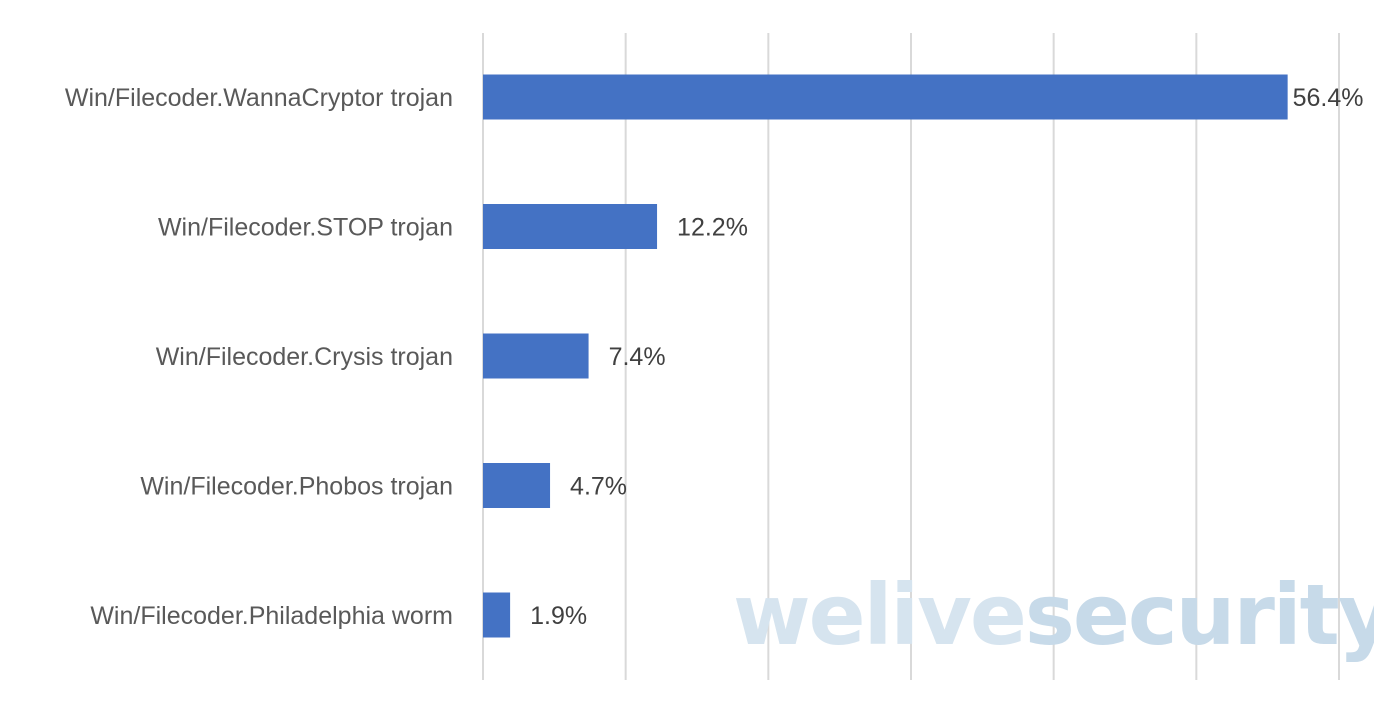 The height and width of the screenshot is (712, 1374). Describe the element at coordinates (712, 228) in the screenshot. I see `data-label: 12.2%` at that location.